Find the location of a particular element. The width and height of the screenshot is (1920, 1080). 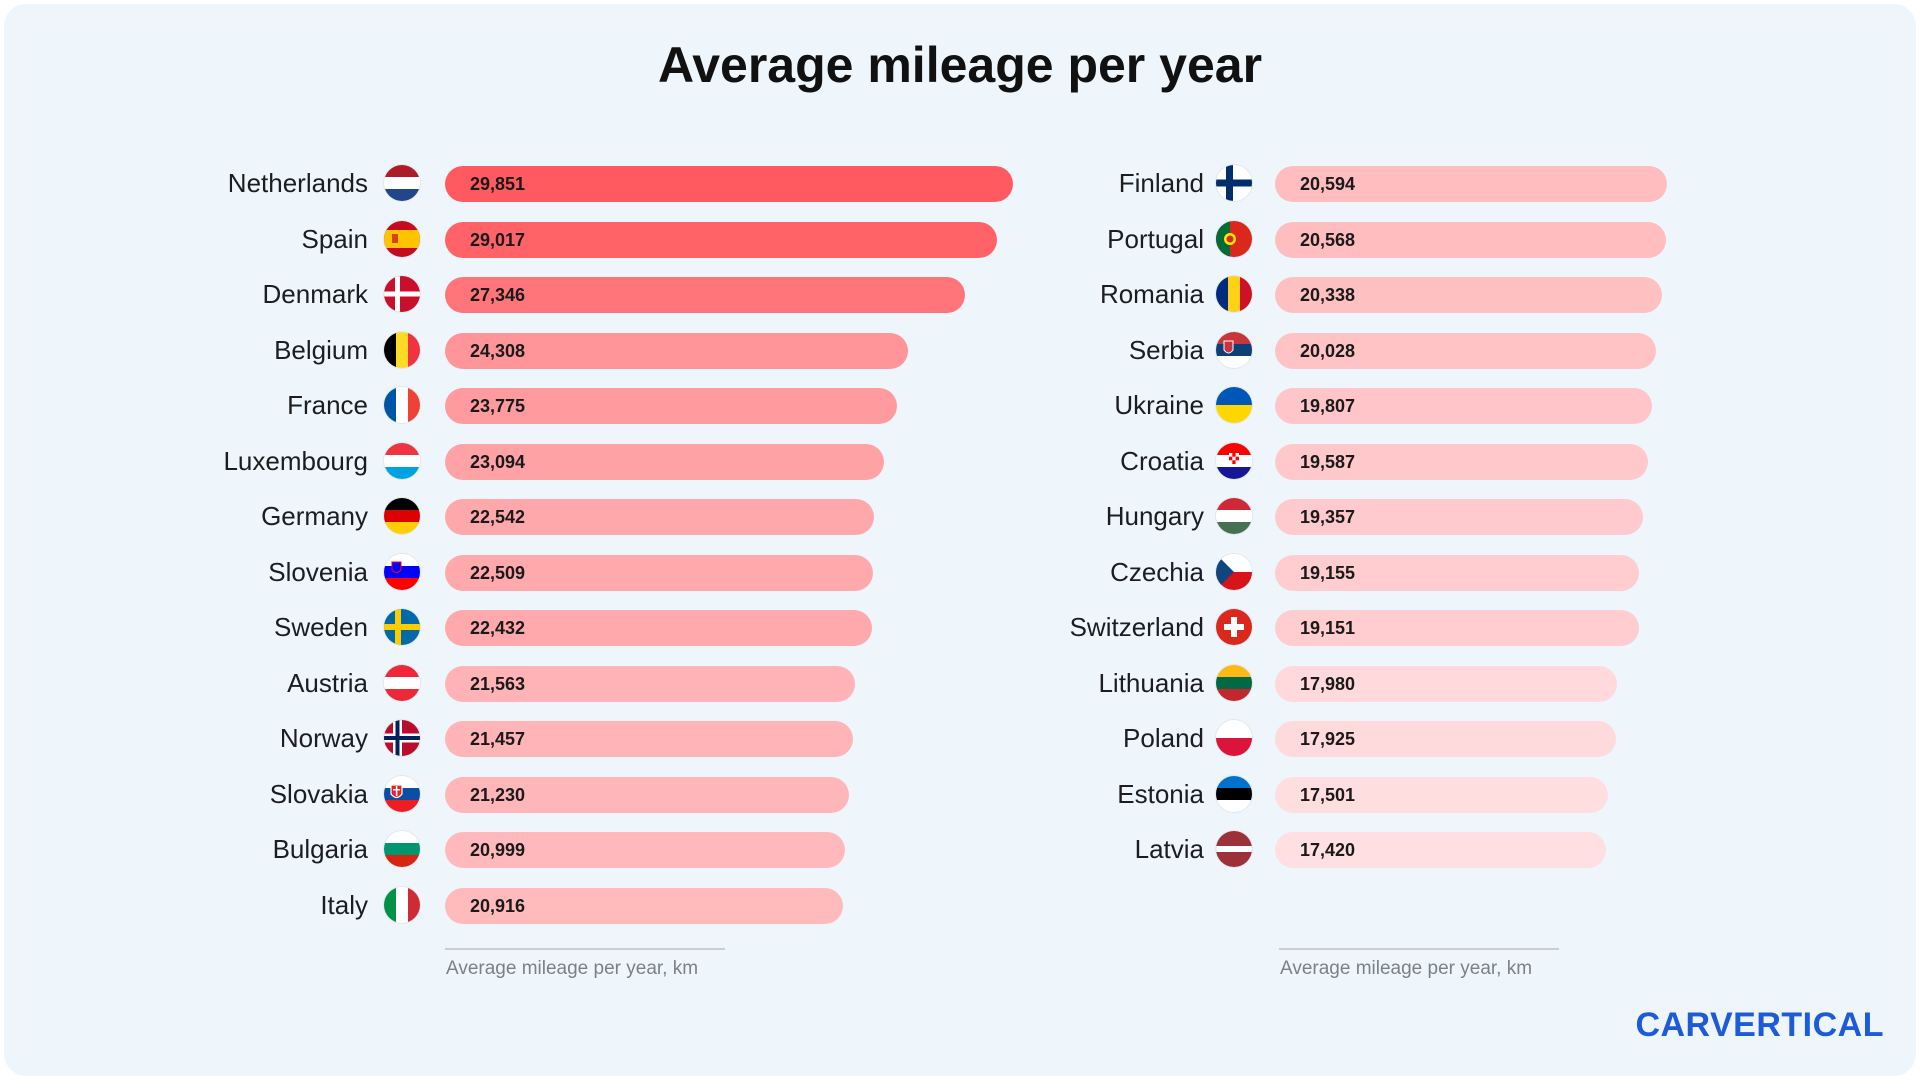

country-label: Czechia is located at coordinates (1157, 572).